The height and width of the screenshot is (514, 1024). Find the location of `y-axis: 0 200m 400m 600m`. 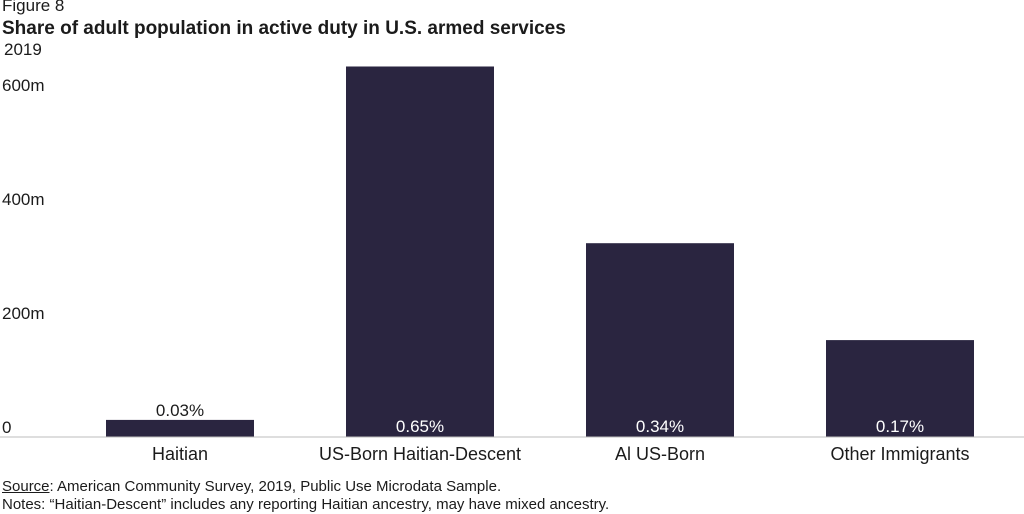

y-axis: 0 200m 400m 600m is located at coordinates (23, 256).